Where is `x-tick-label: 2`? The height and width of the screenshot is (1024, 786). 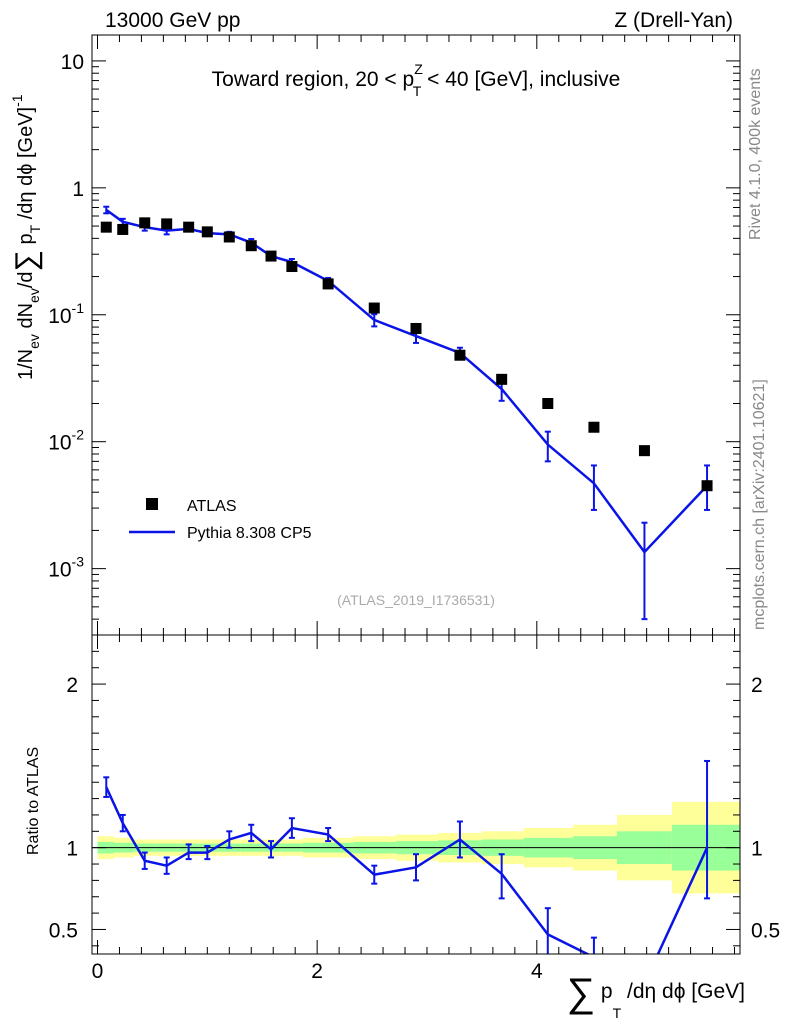 x-tick-label: 2 is located at coordinates (317, 971).